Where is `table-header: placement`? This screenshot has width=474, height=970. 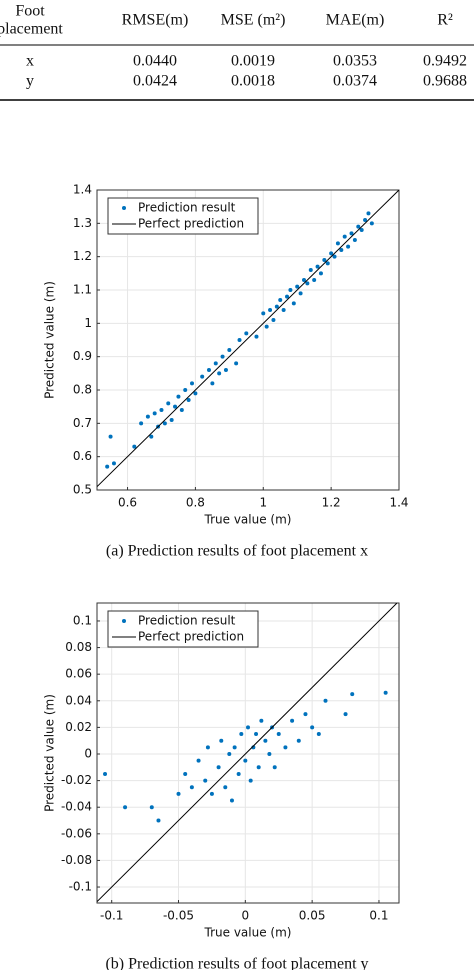
table-header: placement is located at coordinates (31, 29).